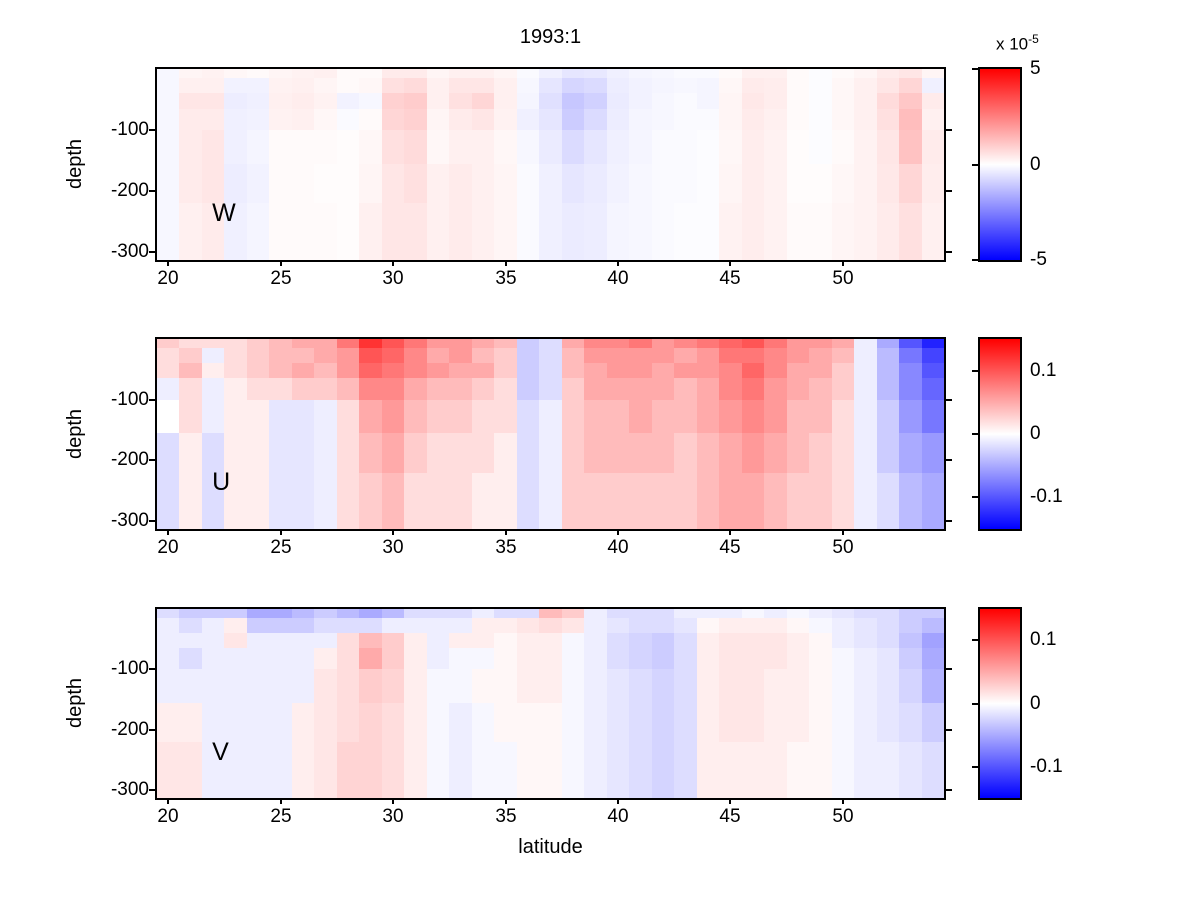  Describe the element at coordinates (1046, 766) in the screenshot. I see `colorbar-tick-label: -0.1` at that location.